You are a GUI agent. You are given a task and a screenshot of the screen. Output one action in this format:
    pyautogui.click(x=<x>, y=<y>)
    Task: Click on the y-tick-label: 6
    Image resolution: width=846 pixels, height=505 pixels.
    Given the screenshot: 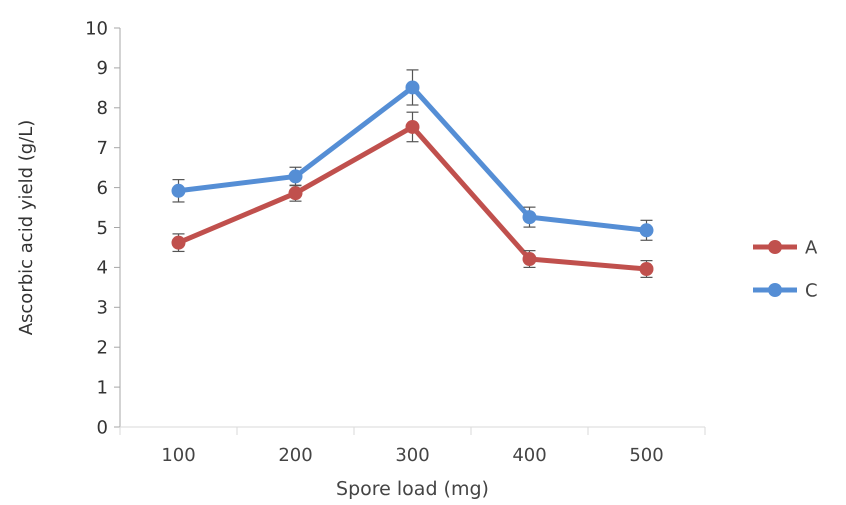 What is the action you would take?
    pyautogui.click(x=102, y=188)
    